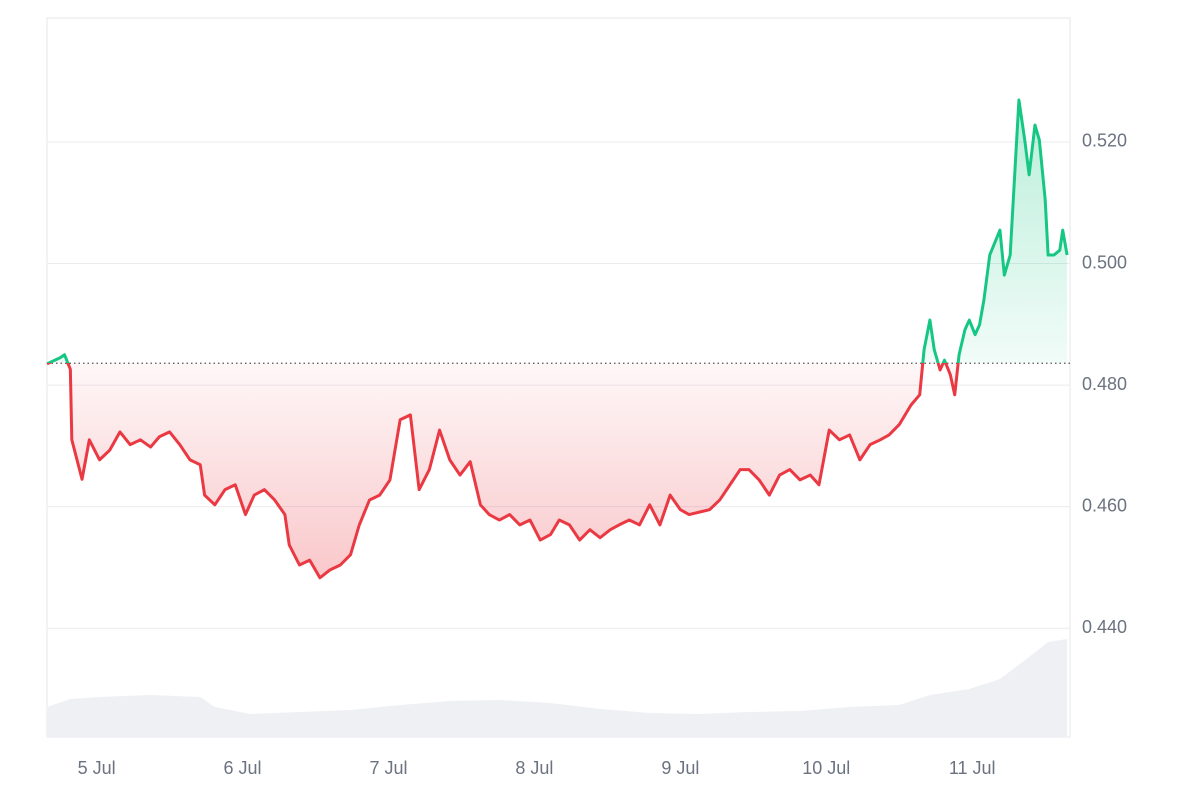 The height and width of the screenshot is (800, 1200). Describe the element at coordinates (557, 688) in the screenshot. I see `volume-area` at that location.